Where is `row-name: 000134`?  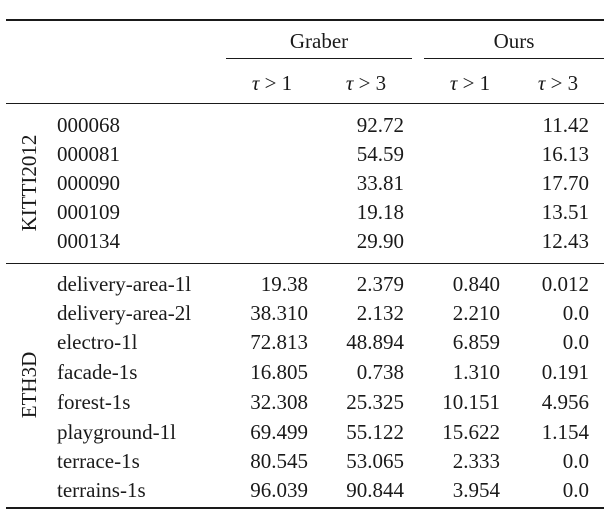 row-name: 000134 is located at coordinates (88, 241).